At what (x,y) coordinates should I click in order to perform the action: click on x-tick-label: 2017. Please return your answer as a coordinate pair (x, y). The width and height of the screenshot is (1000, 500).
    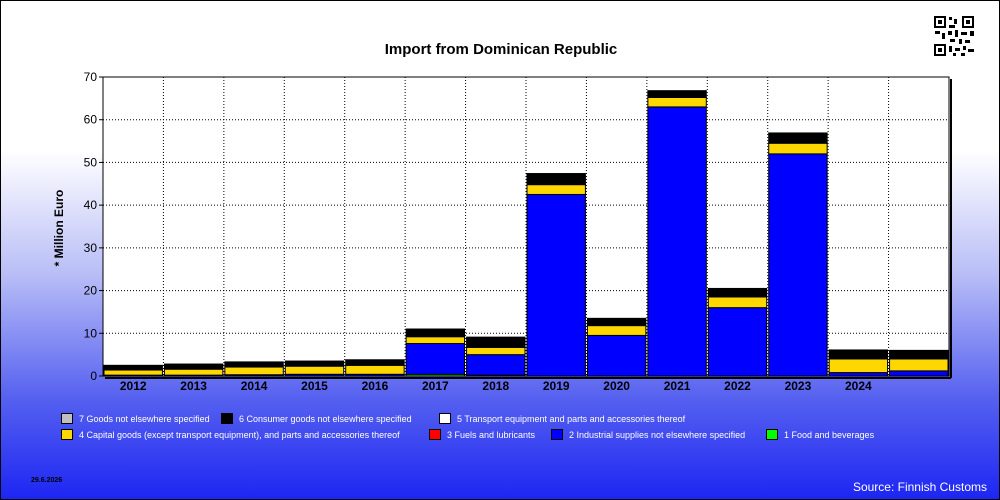
    Looking at the image, I should click on (435, 386).